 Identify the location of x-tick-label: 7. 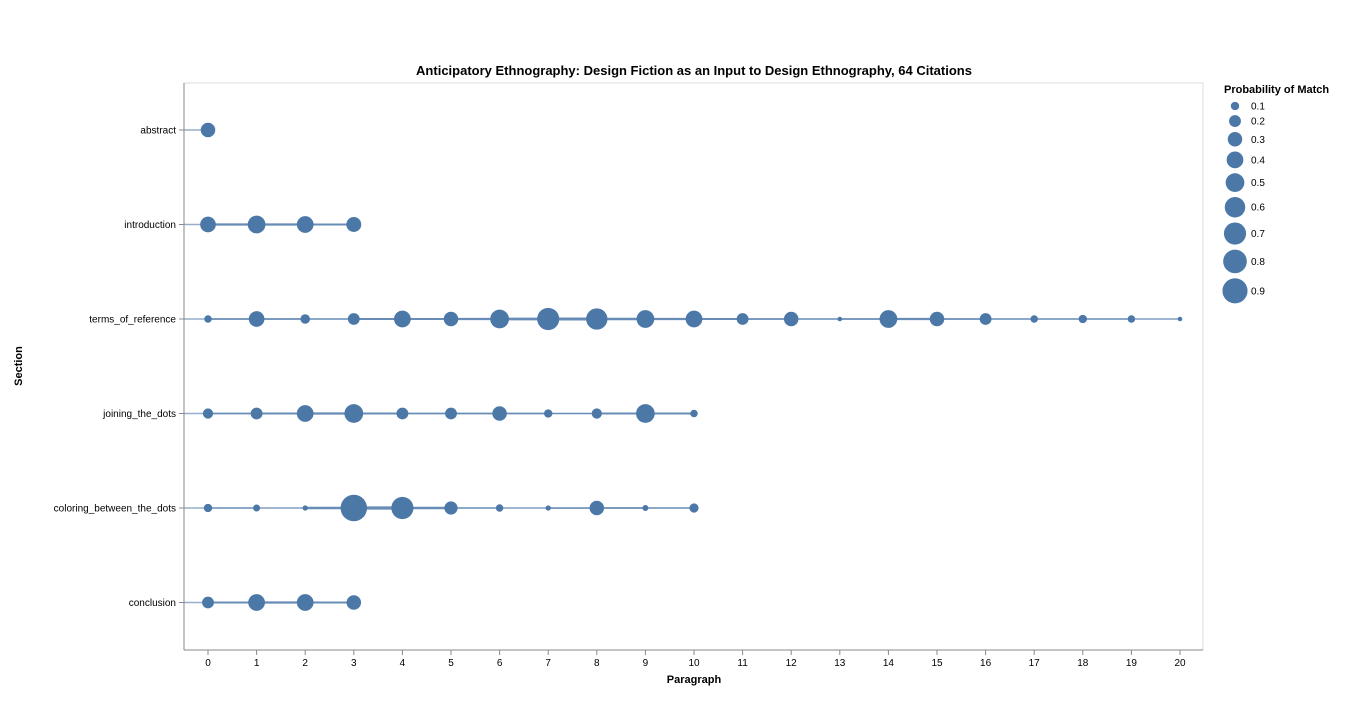
(548, 663).